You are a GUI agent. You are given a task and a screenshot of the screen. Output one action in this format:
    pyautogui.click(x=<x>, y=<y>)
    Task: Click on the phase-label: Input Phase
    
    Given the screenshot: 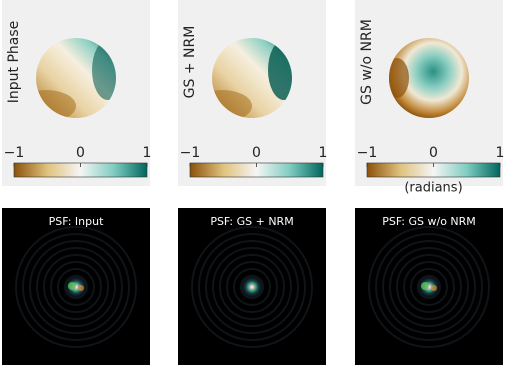 What is the action you would take?
    pyautogui.click(x=14, y=62)
    